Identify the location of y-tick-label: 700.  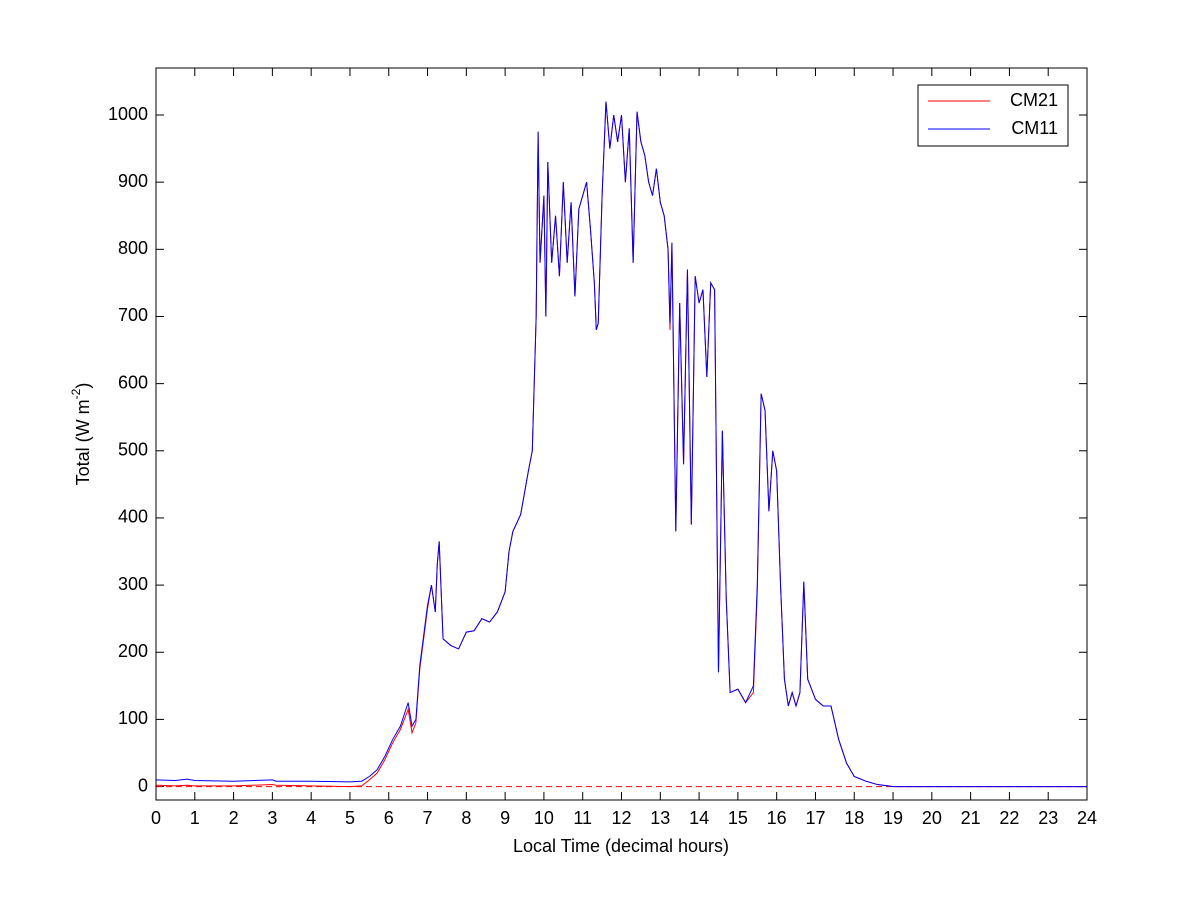
(133, 315).